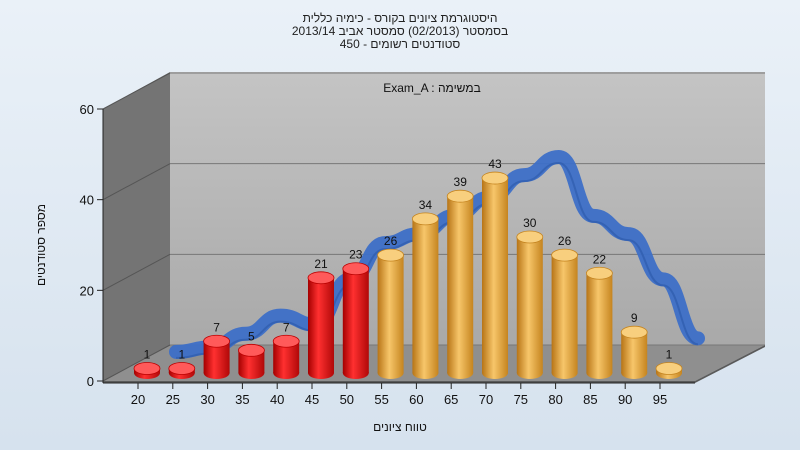 This screenshot has width=800, height=455. Describe the element at coordinates (400, 31) in the screenshot. I see `chart-title-line-2: בסמסטר (02/2013) סמסטר אביב 2013/14` at that location.